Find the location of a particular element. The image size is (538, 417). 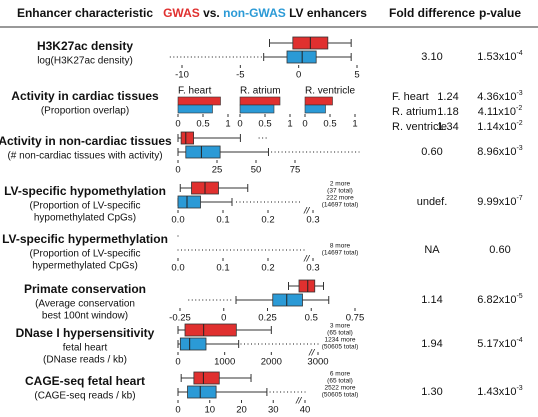

x-tick-label: 5 is located at coordinates (356, 75).